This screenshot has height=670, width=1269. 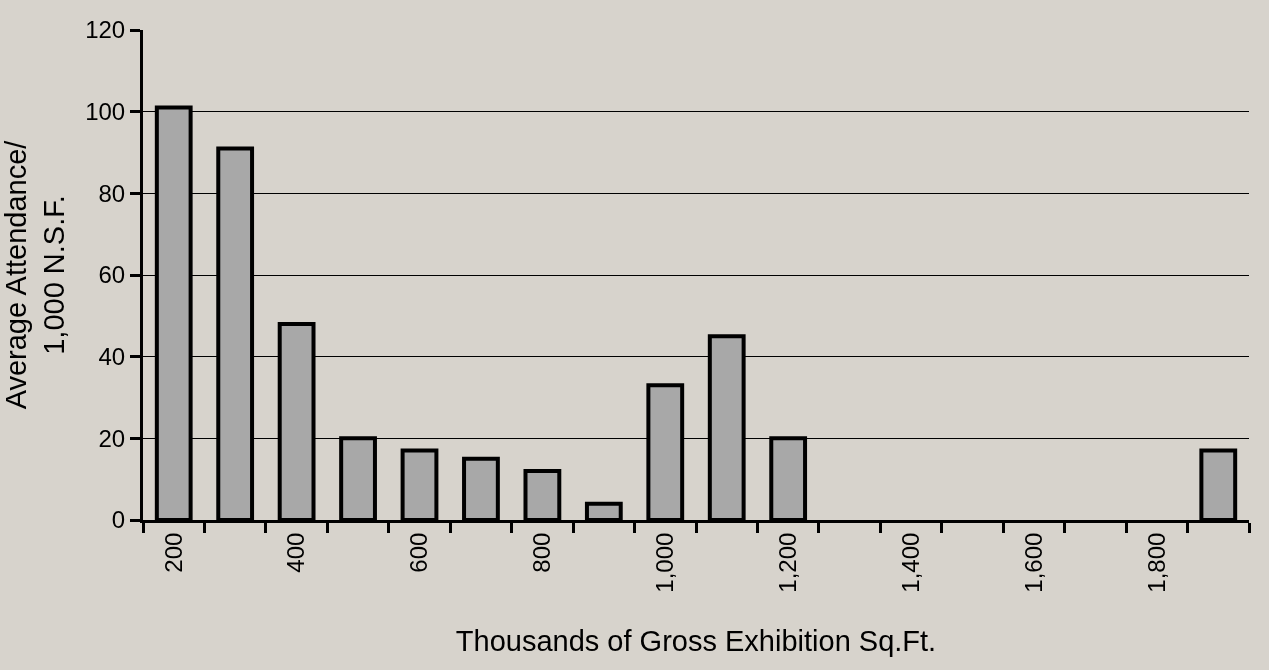 I want to click on x-tick-label: 1,600, so click(x=1033, y=562).